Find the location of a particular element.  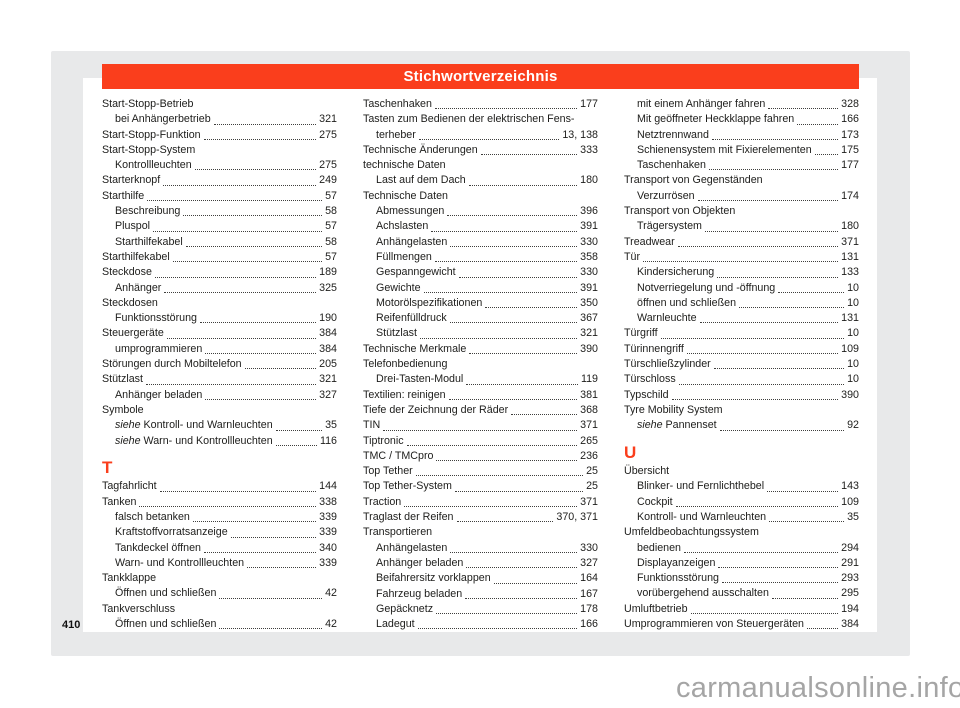

entry-page: 42 is located at coordinates (331, 624).